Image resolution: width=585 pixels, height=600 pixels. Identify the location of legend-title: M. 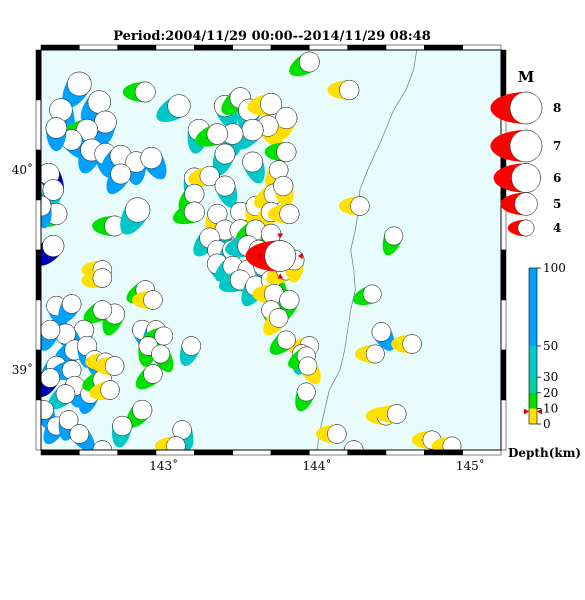
(526, 77).